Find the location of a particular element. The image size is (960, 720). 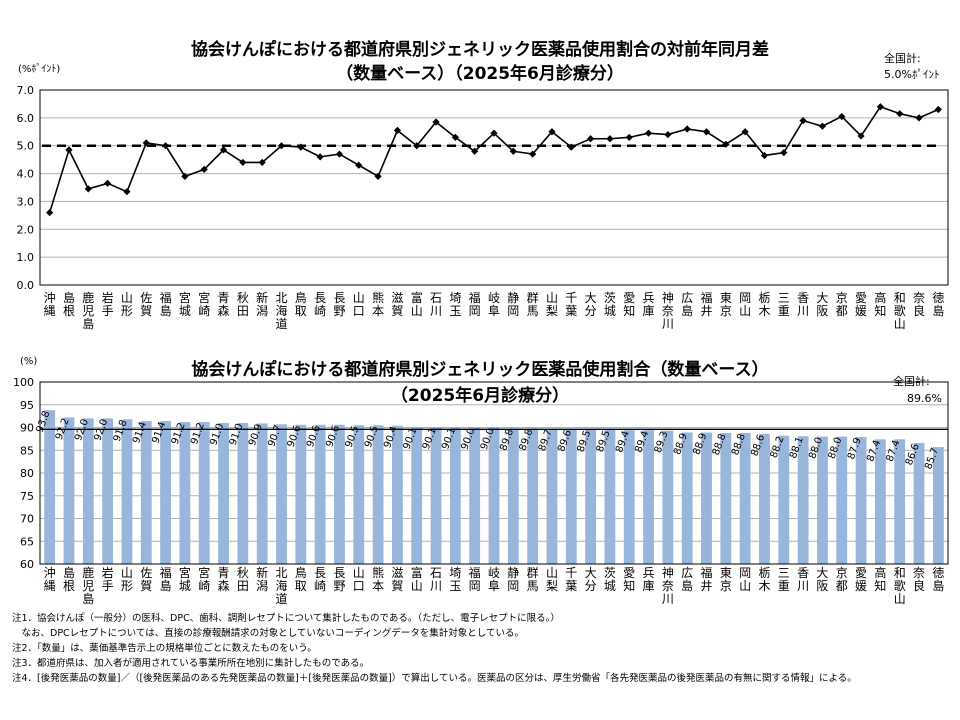

chart2-category-label: 鳥取 is located at coordinates (301, 579).